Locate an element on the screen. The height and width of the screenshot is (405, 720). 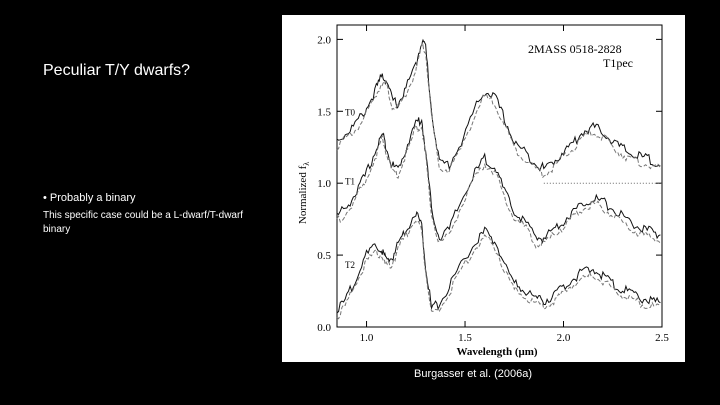
x-tick-label: 2.0 is located at coordinates (564, 338).